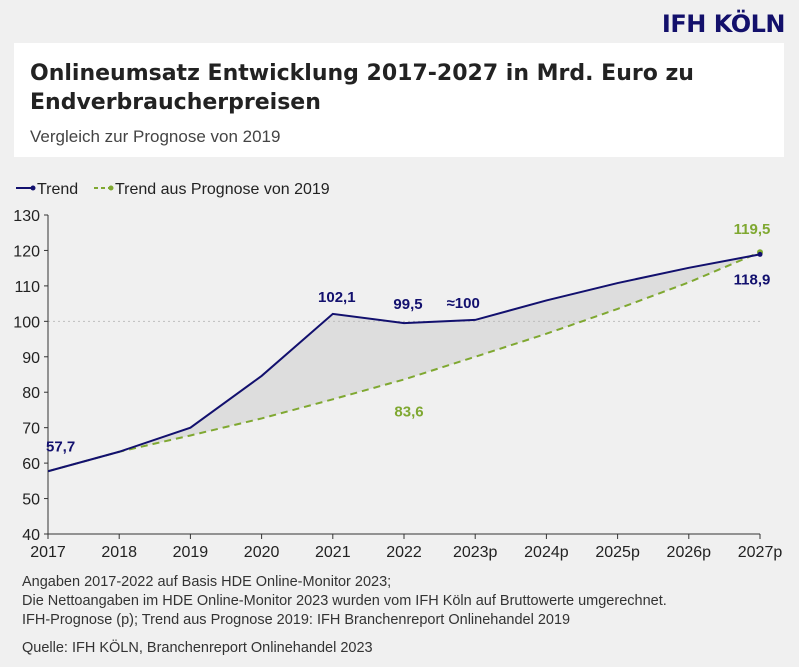  What do you see at coordinates (31, 393) in the screenshot?
I see `y-tick-label: 80` at bounding box center [31, 393].